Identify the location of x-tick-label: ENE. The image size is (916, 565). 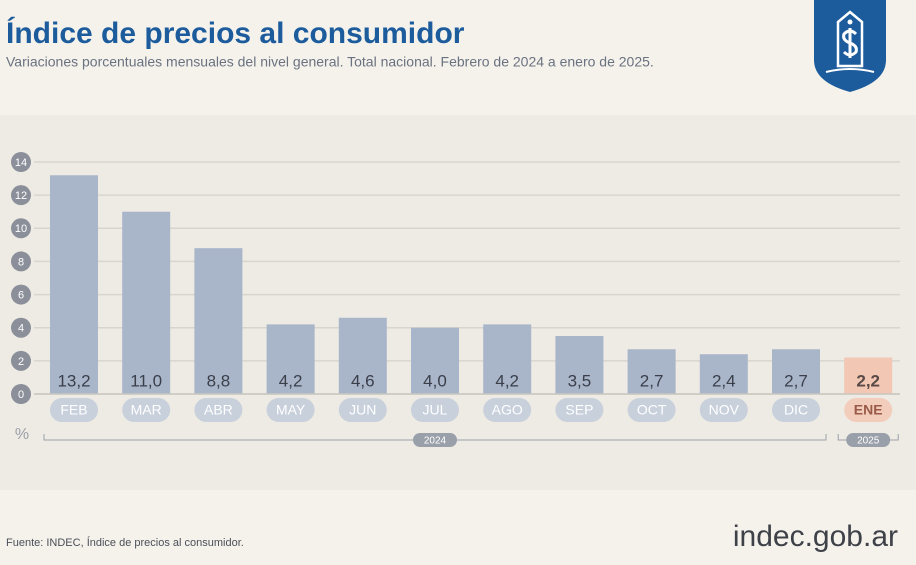
(868, 410).